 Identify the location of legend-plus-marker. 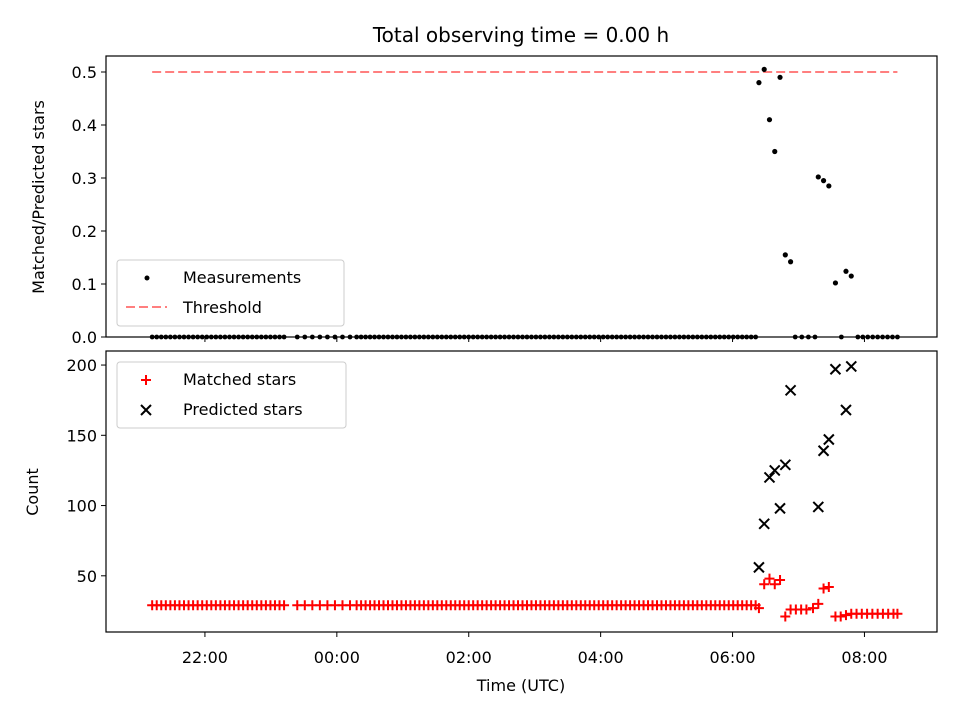
(146, 380).